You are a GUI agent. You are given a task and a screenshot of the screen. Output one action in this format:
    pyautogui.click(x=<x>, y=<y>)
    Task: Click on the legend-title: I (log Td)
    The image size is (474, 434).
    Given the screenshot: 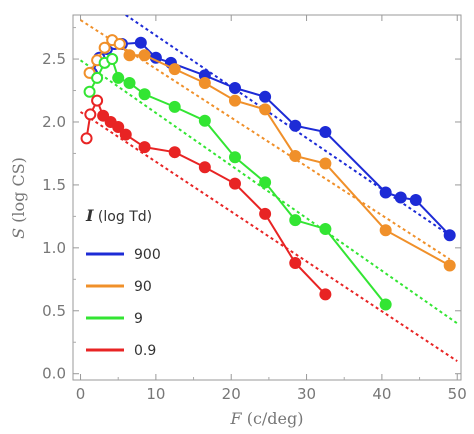 What is the action you would take?
    pyautogui.click(x=118, y=215)
    